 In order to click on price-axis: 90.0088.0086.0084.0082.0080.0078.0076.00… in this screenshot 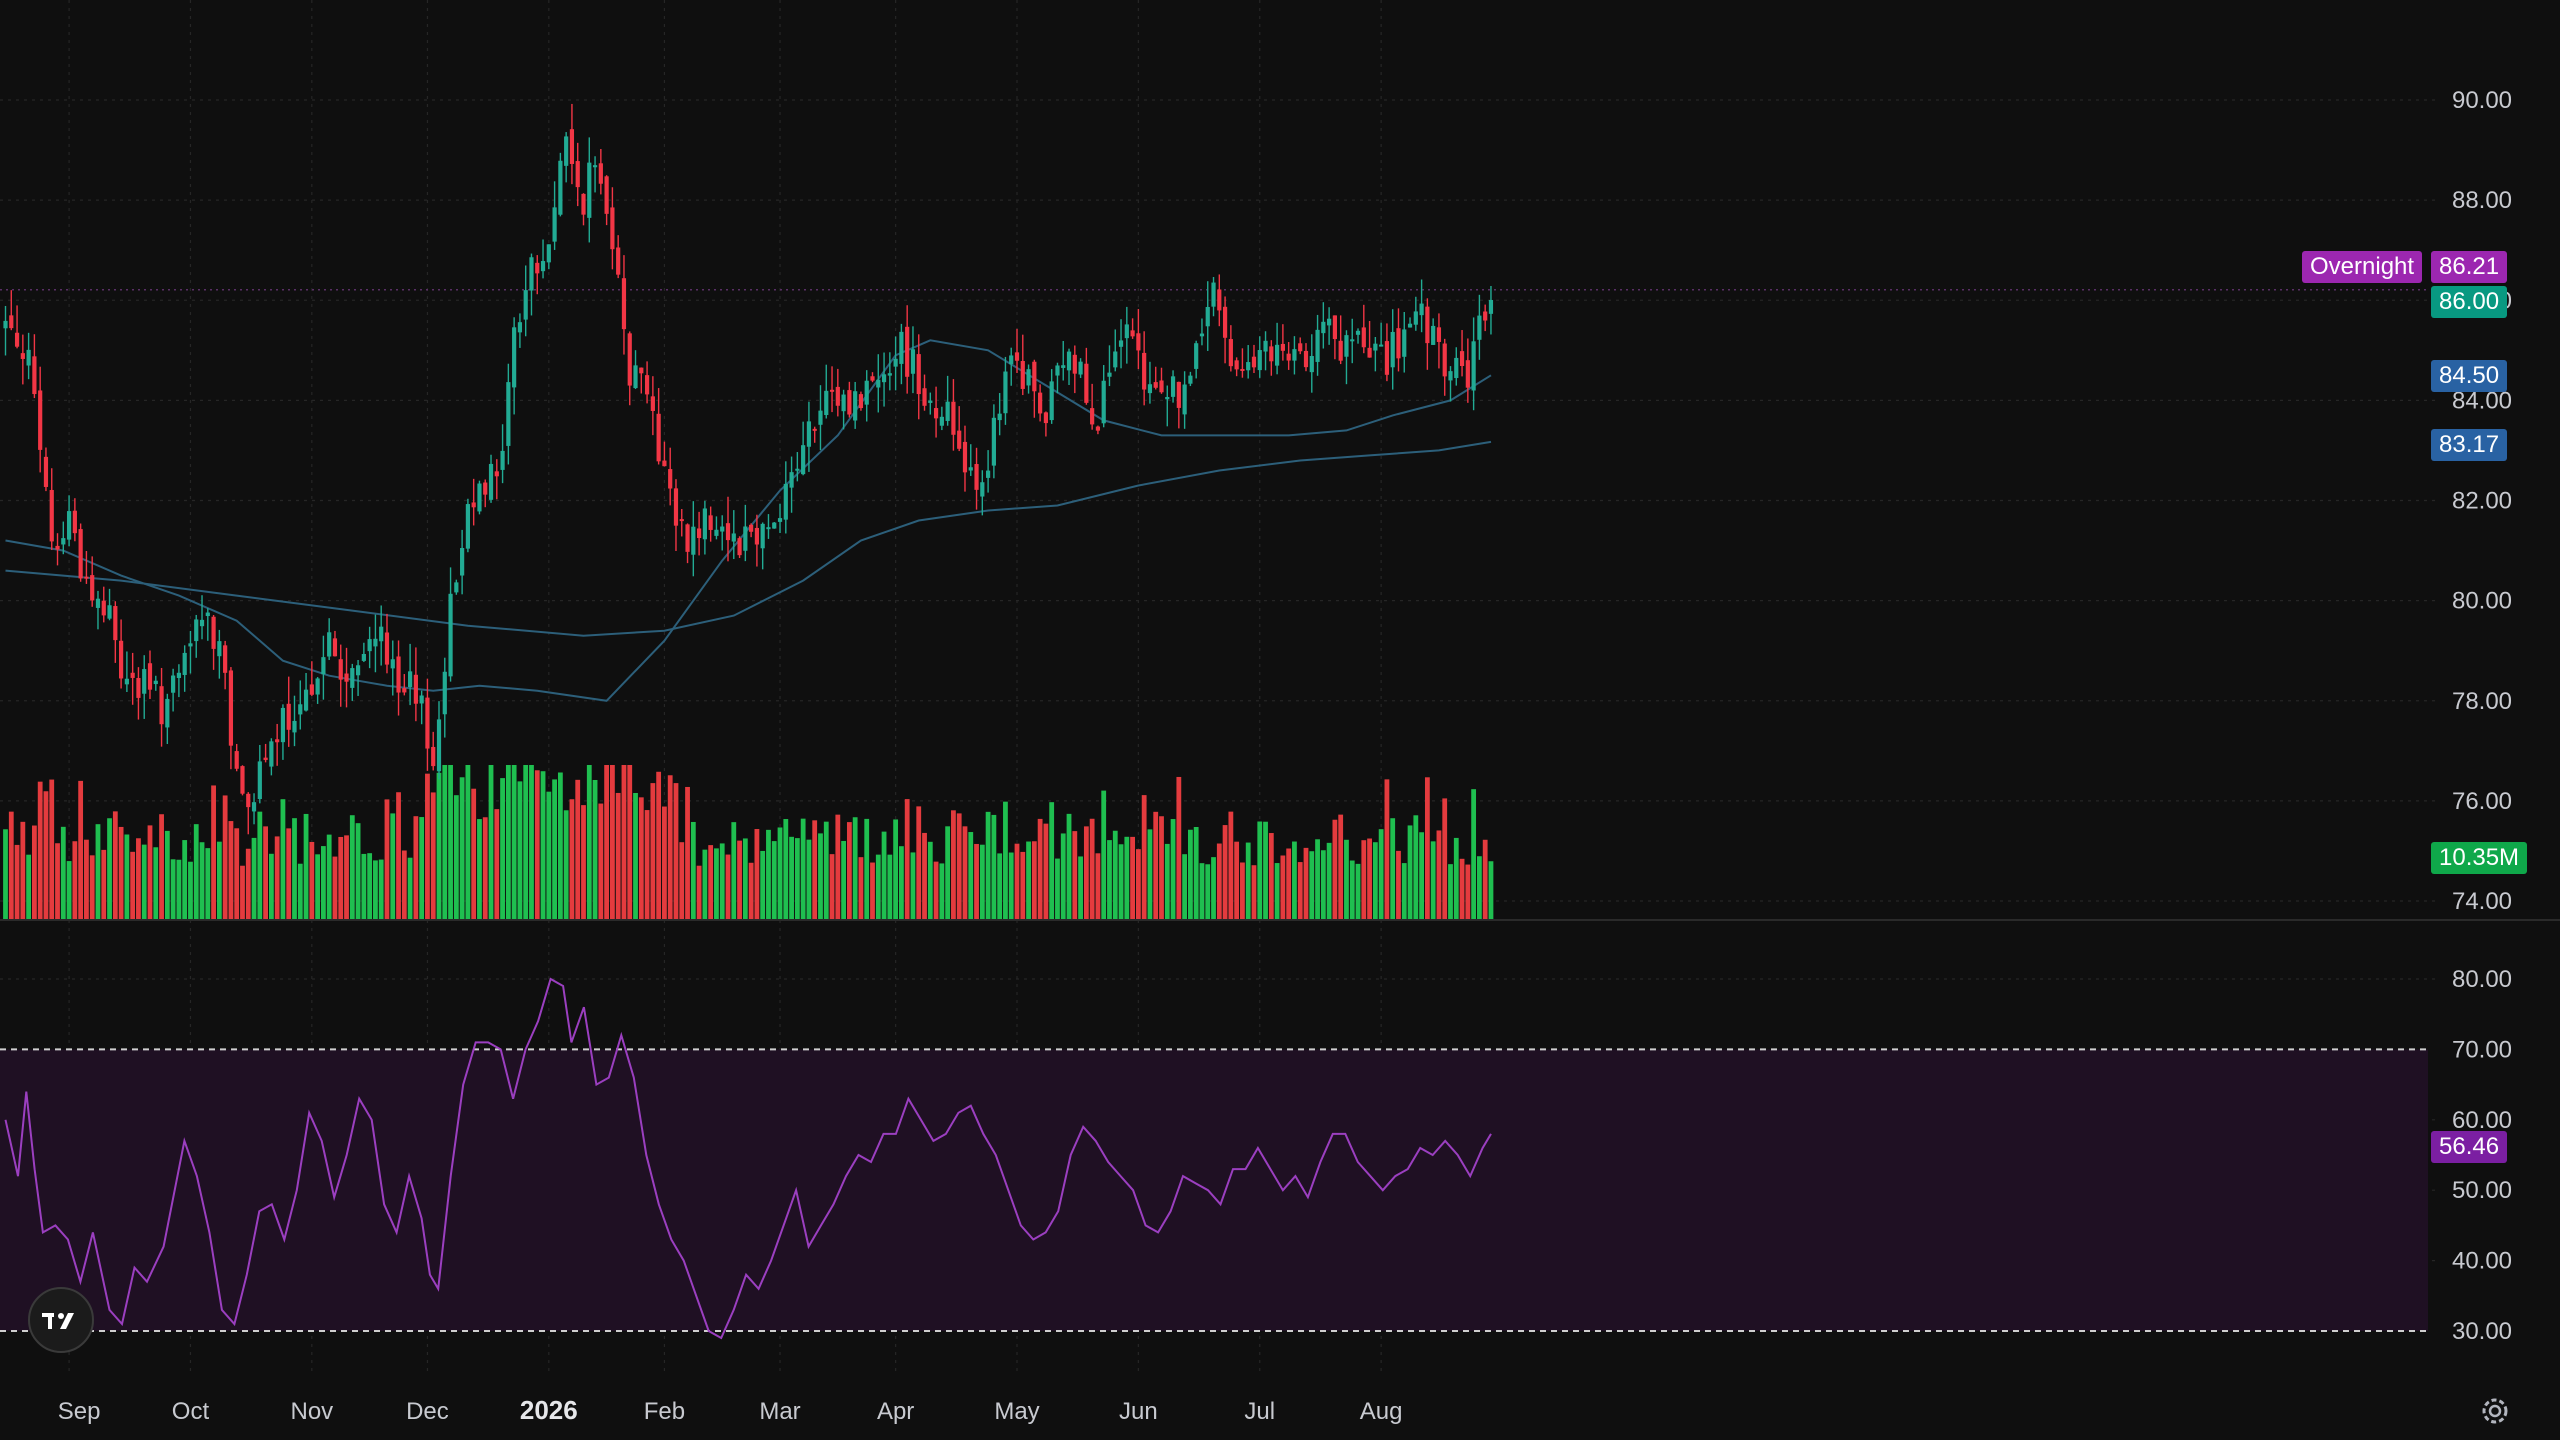, I will do `click(2482, 501)`.